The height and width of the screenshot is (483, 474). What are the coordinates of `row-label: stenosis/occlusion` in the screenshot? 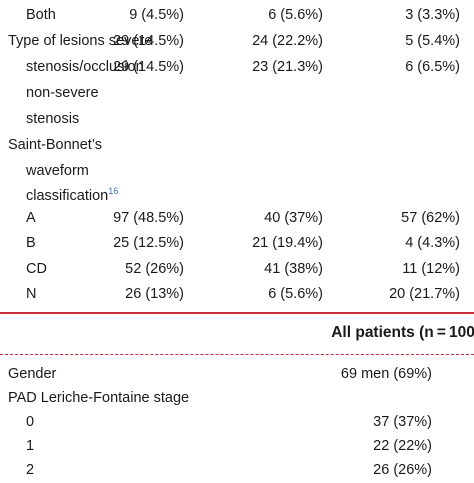 It's located at (85, 67).